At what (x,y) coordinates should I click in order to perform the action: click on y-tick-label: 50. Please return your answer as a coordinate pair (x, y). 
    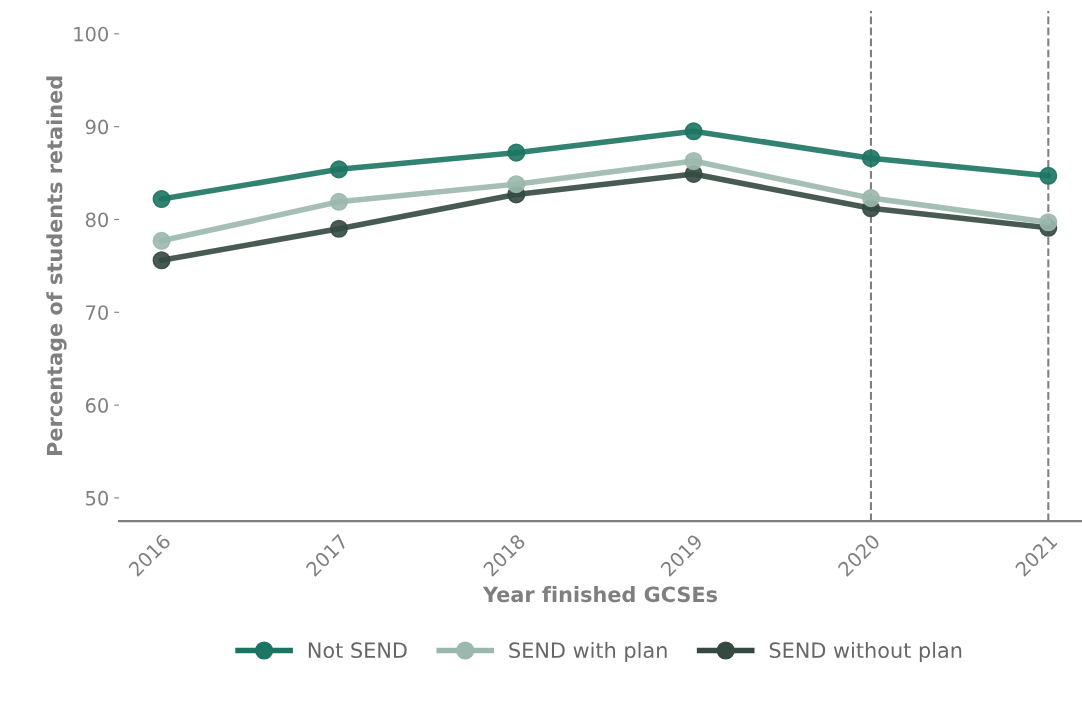
    Looking at the image, I should click on (97, 498).